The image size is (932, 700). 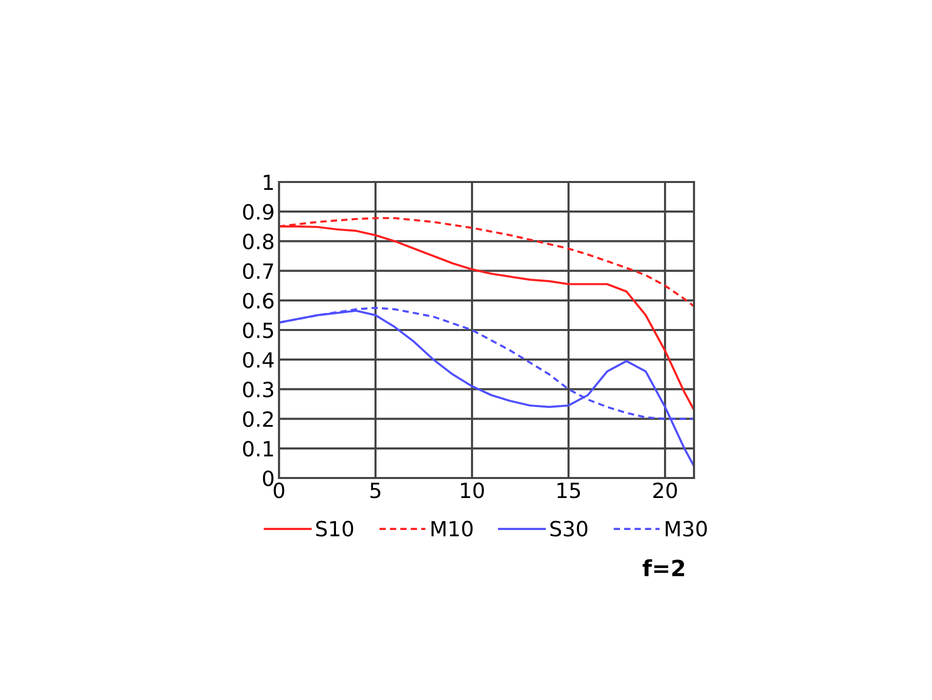 I want to click on y-tick-label: 0.2, so click(x=258, y=419).